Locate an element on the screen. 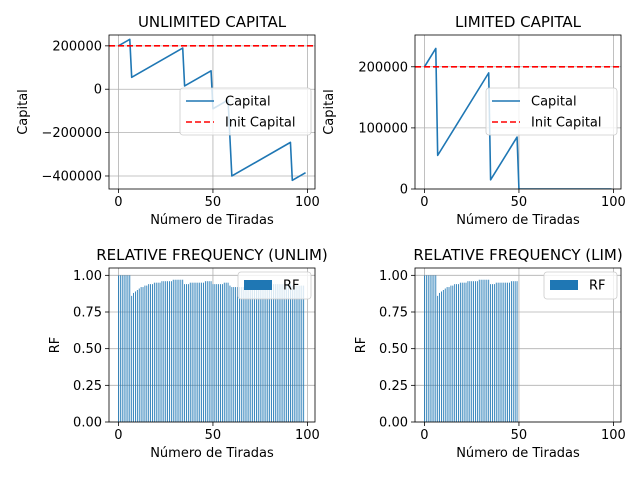 The image size is (640, 480). chart-4-ytick-label-4: 1.00 is located at coordinates (393, 276).